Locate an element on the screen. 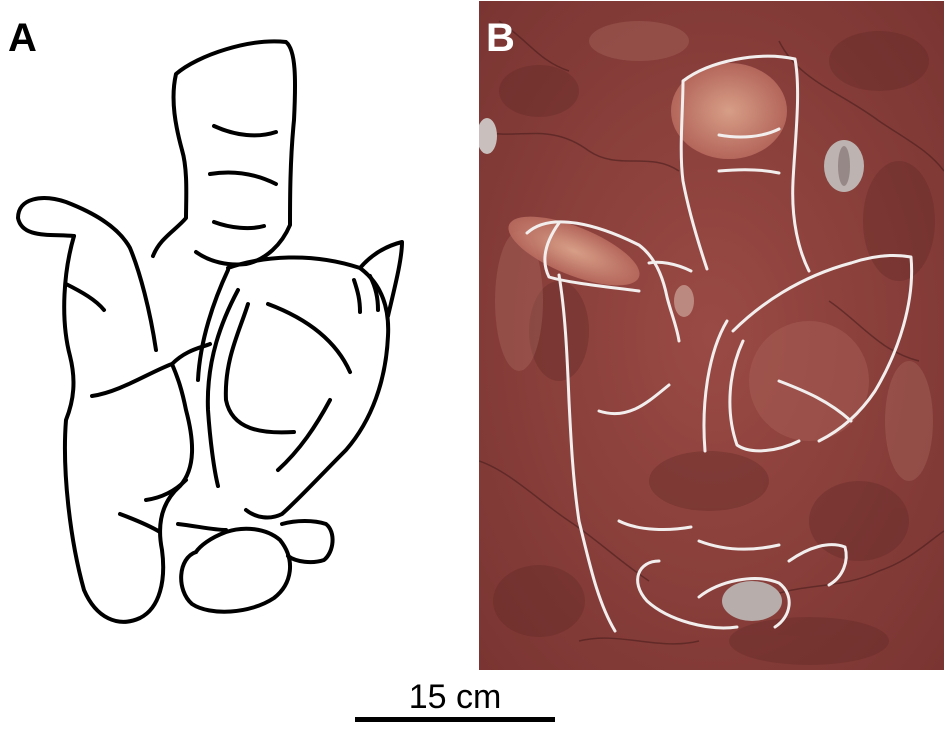 Image resolution: width=945 pixels, height=731 pixels. scale-bar is located at coordinates (455, 719).